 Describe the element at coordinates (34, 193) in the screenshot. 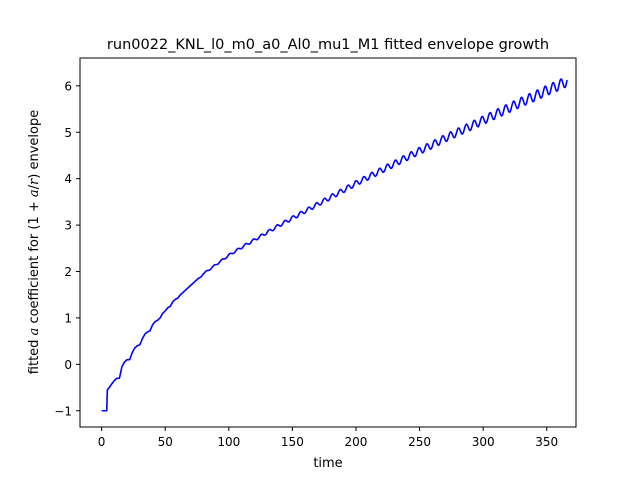

I see `y-label-frac-num: a` at that location.